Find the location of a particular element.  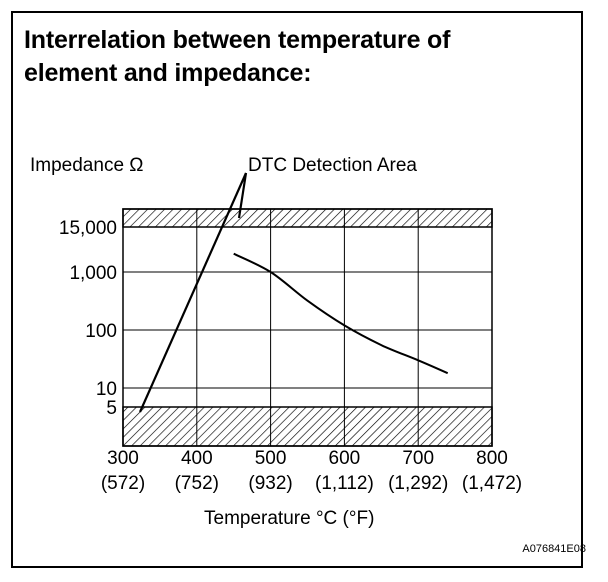

x-tick-label-f-0: (572) is located at coordinates (123, 483).